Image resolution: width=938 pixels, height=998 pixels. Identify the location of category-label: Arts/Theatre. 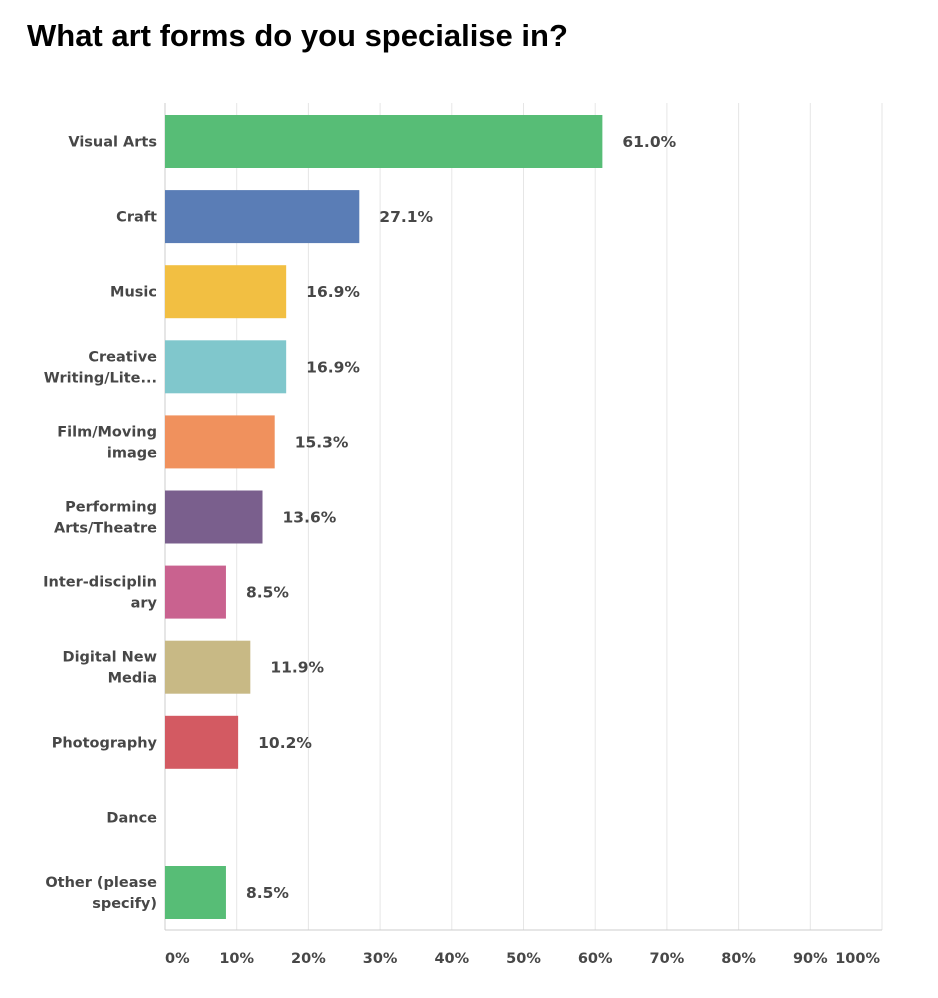
(105, 529).